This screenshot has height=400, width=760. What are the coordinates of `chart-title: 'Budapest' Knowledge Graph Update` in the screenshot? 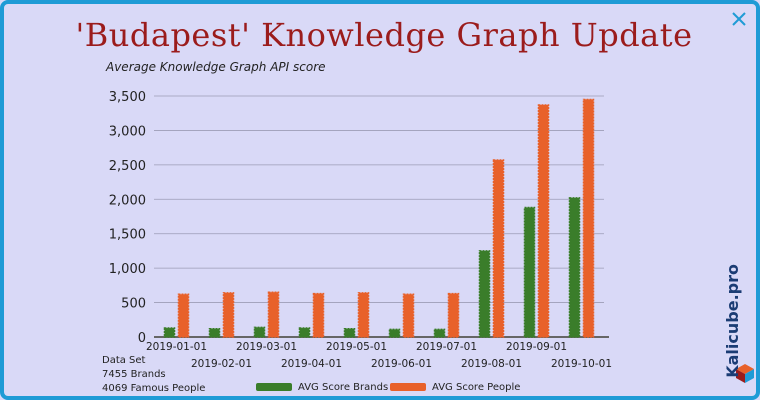 It's located at (384, 35).